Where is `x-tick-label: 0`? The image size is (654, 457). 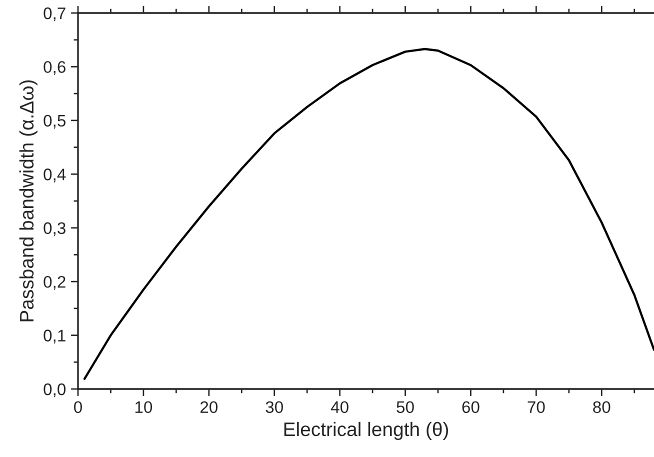
x-tick-label: 0 is located at coordinates (78, 407).